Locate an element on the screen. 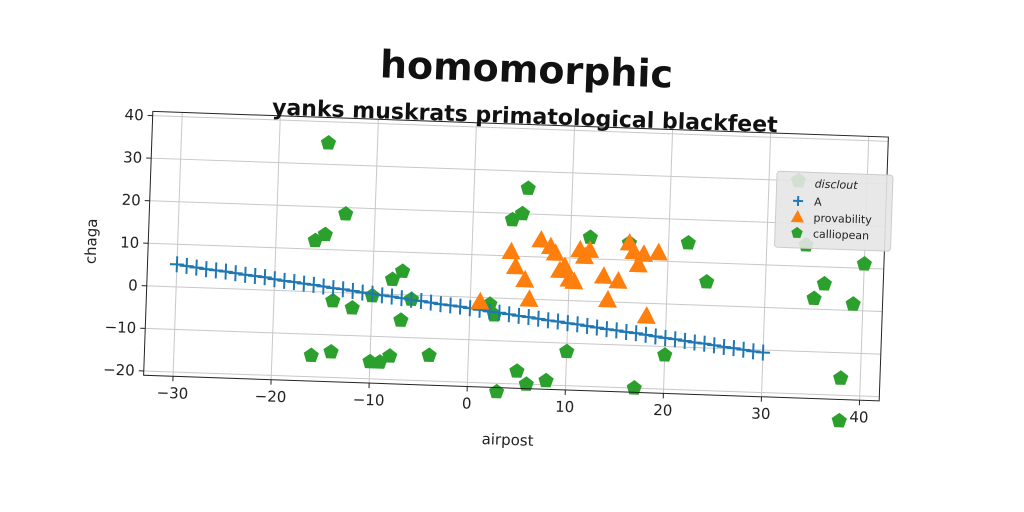  x-tick-label: 0 is located at coordinates (467, 403).